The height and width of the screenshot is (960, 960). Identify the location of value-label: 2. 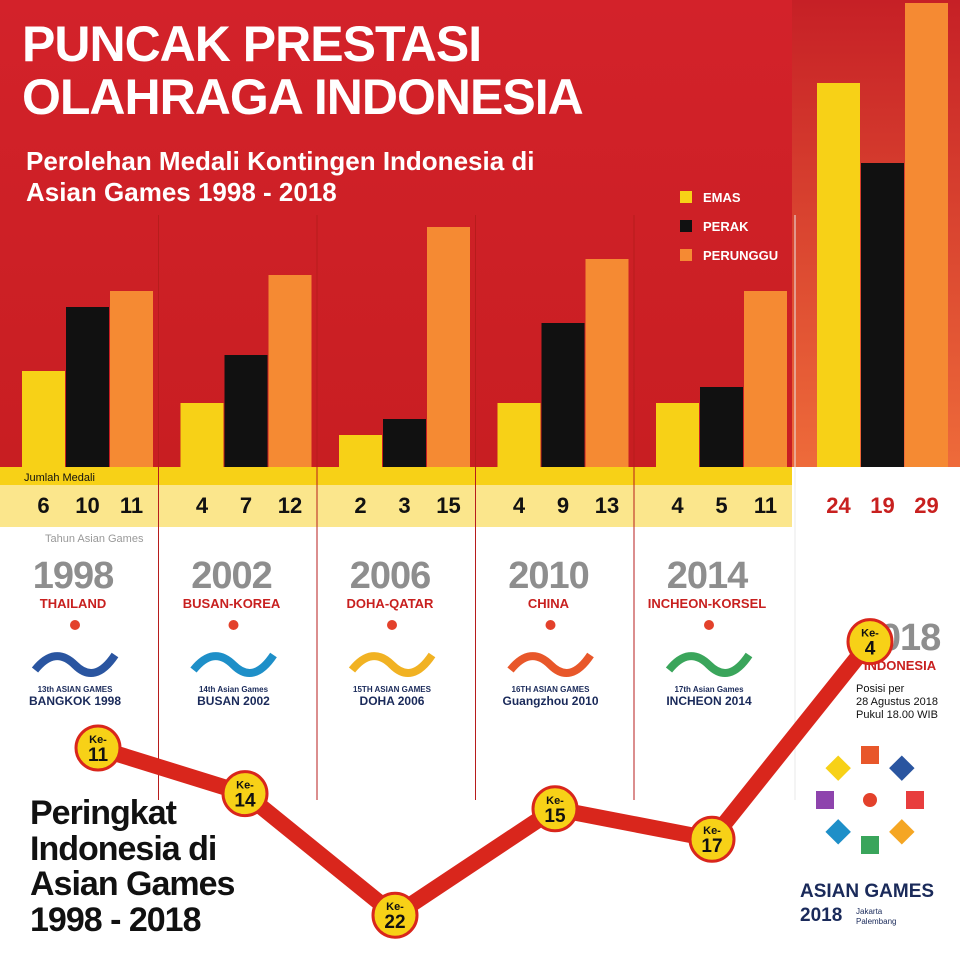
(360, 505).